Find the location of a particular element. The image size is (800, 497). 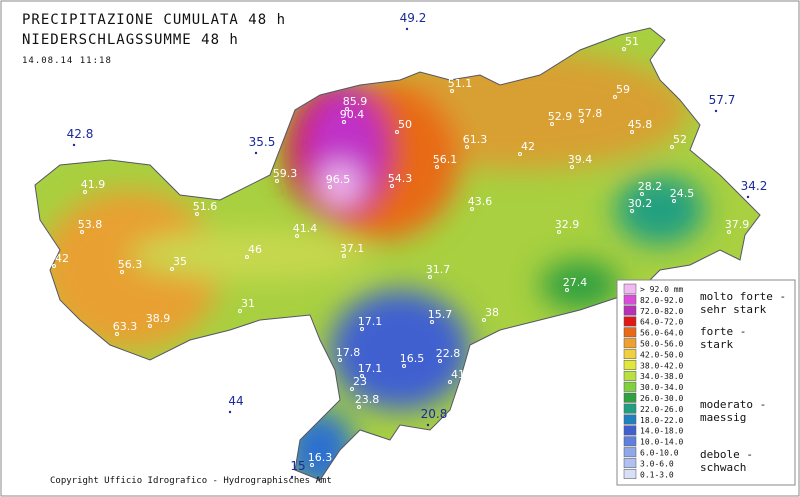

station-value: 23.8 is located at coordinates (367, 399).